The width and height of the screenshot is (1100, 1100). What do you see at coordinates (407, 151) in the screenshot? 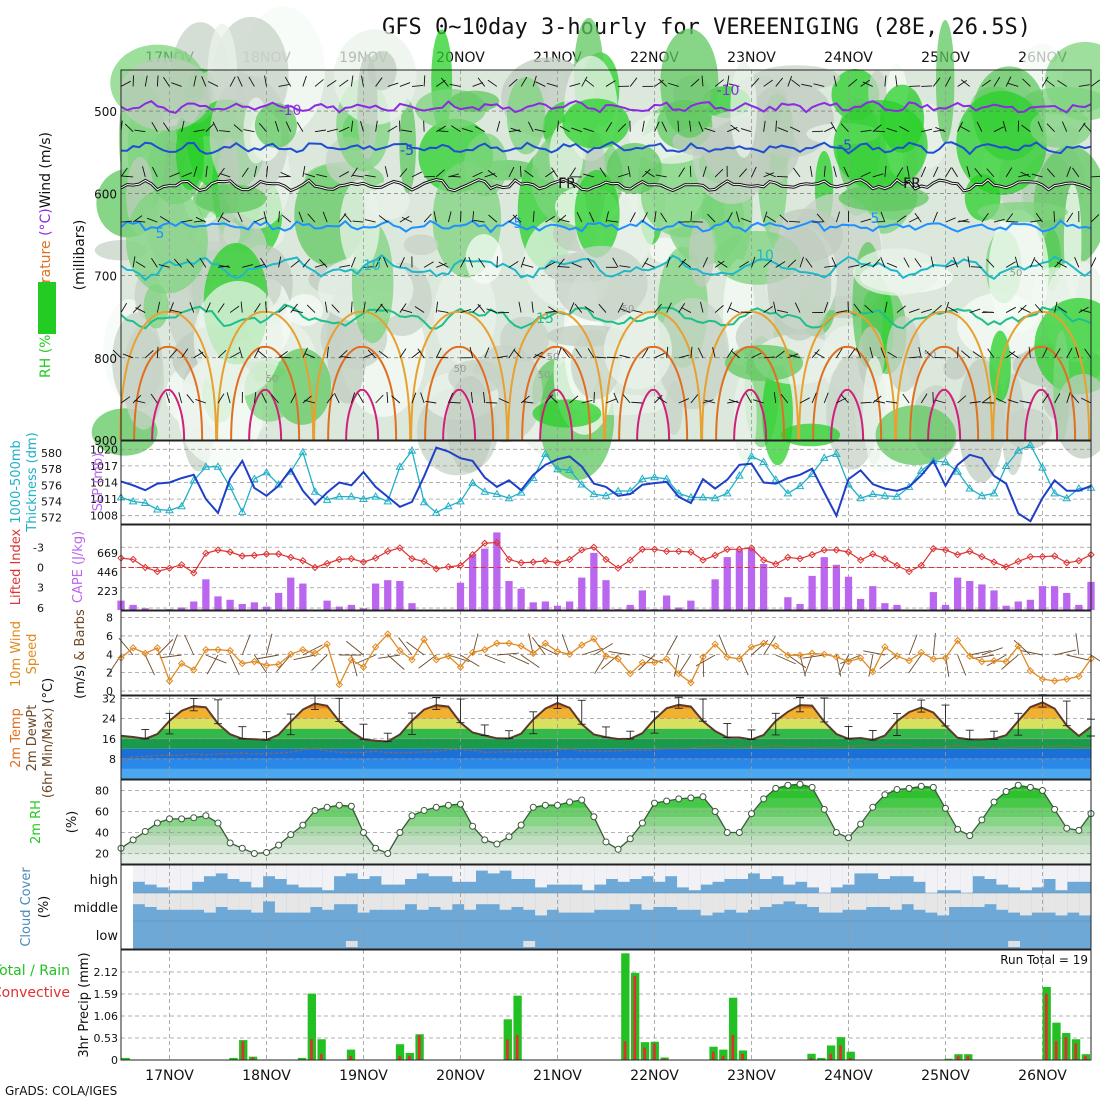
I see `isotherm-label: -5` at bounding box center [407, 151].